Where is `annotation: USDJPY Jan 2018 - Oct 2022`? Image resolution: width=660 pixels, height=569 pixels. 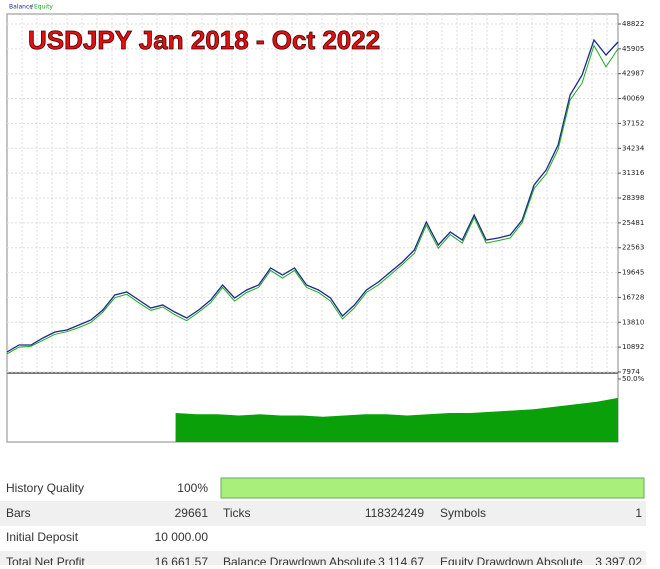 annotation: USDJPY Jan 2018 - Oct 2022 is located at coordinates (204, 40).